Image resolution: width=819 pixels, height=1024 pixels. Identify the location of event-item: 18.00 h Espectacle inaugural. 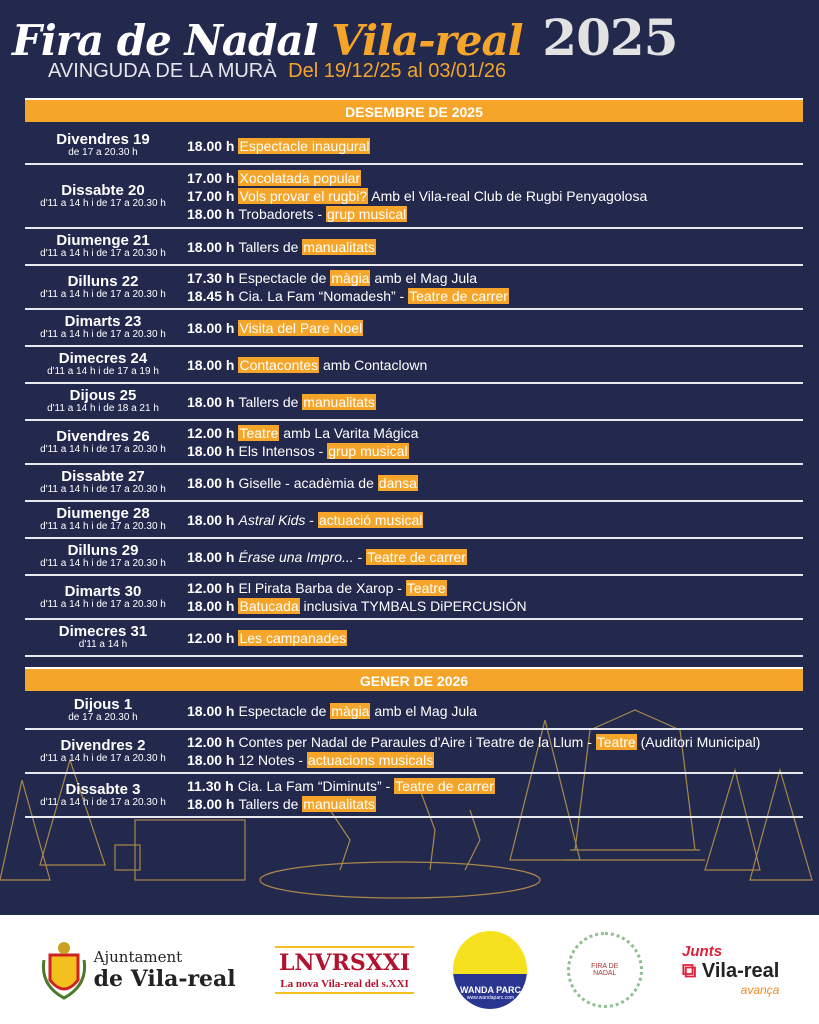
(279, 146).